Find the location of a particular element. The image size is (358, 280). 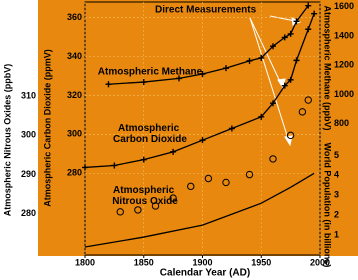

tick-label: 1 is located at coordinates (336, 234).